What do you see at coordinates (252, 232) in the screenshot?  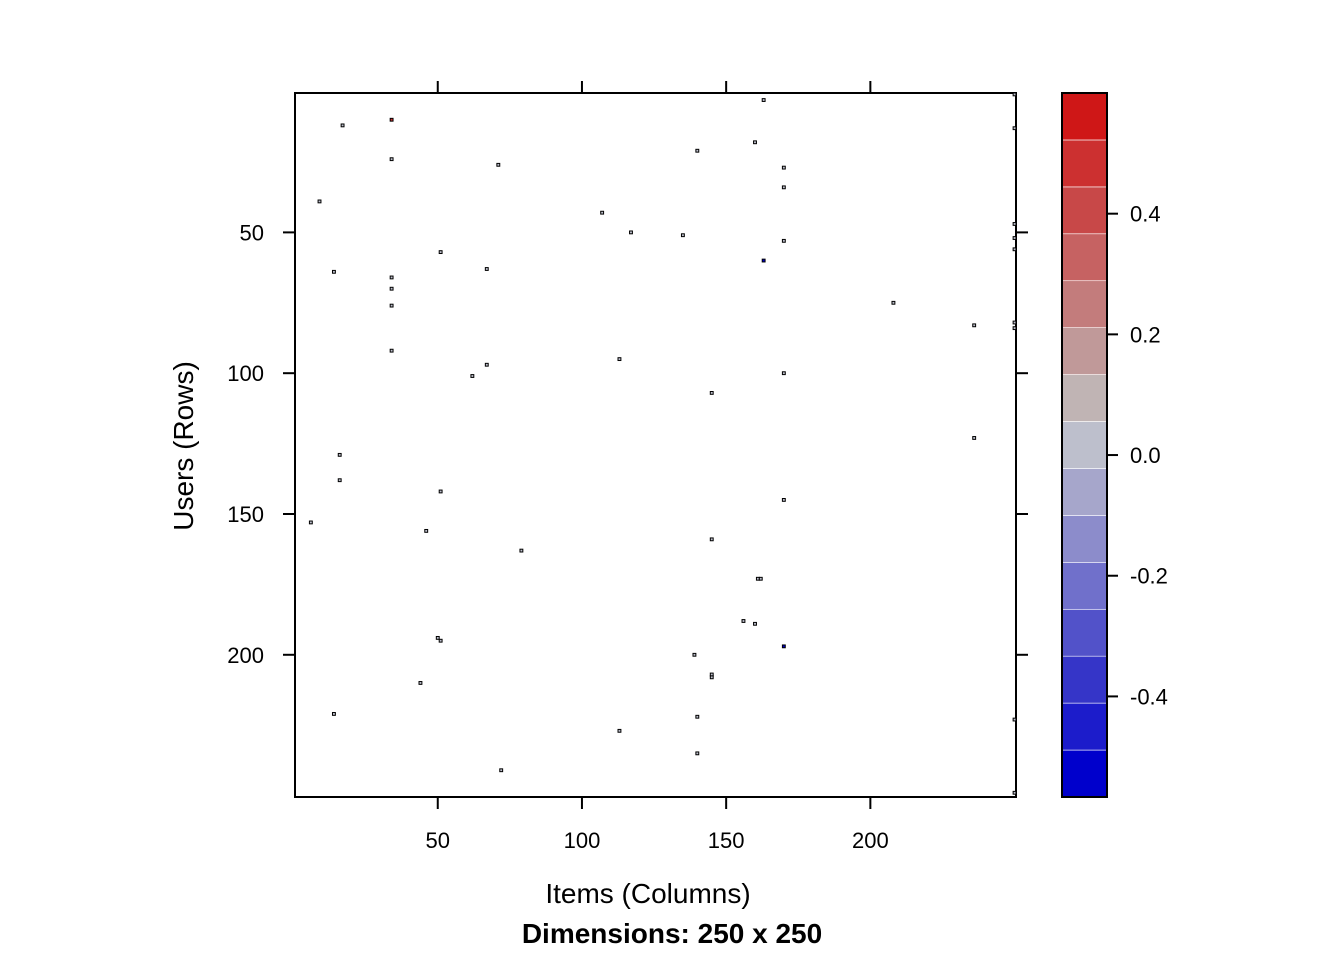 I see `y-tick-label: 50` at bounding box center [252, 232].